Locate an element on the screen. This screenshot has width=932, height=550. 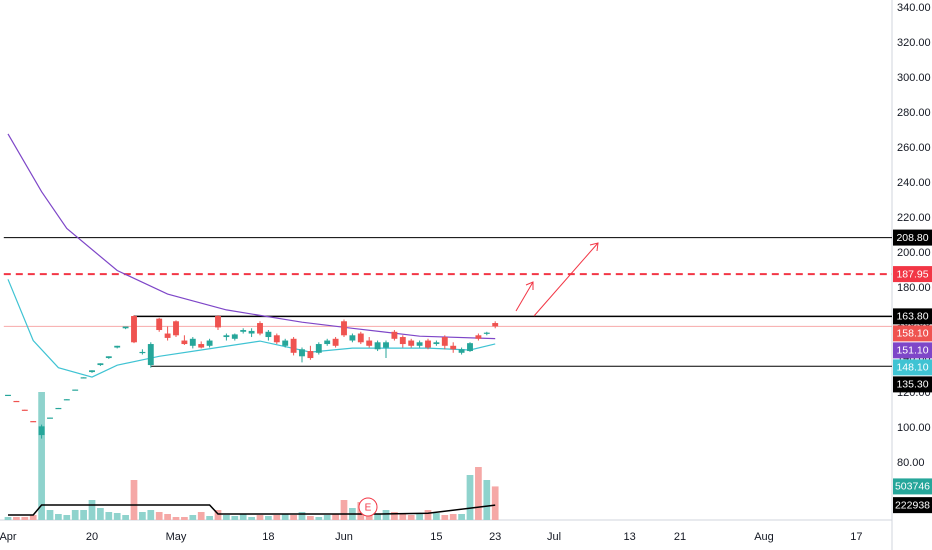
x-tick-label: 13 is located at coordinates (629, 537).